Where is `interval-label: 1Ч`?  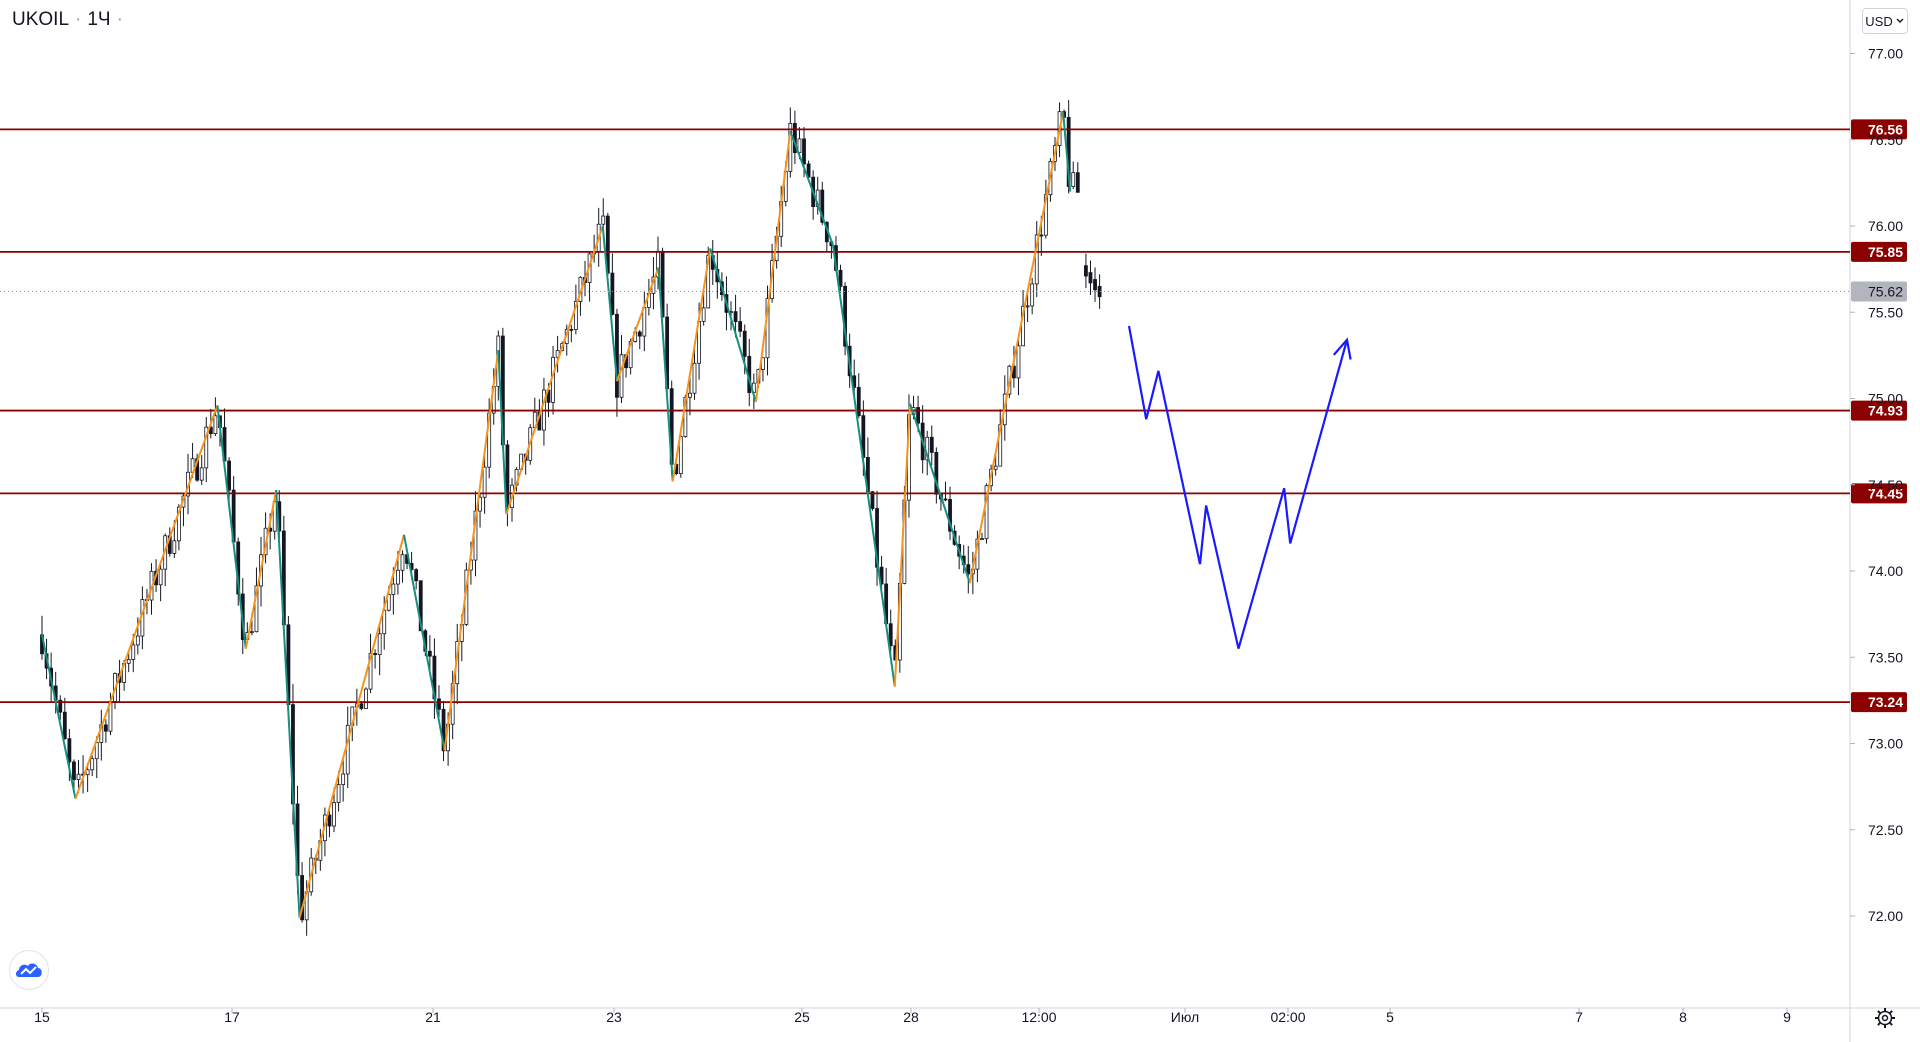
interval-label: 1Ч is located at coordinates (99, 19).